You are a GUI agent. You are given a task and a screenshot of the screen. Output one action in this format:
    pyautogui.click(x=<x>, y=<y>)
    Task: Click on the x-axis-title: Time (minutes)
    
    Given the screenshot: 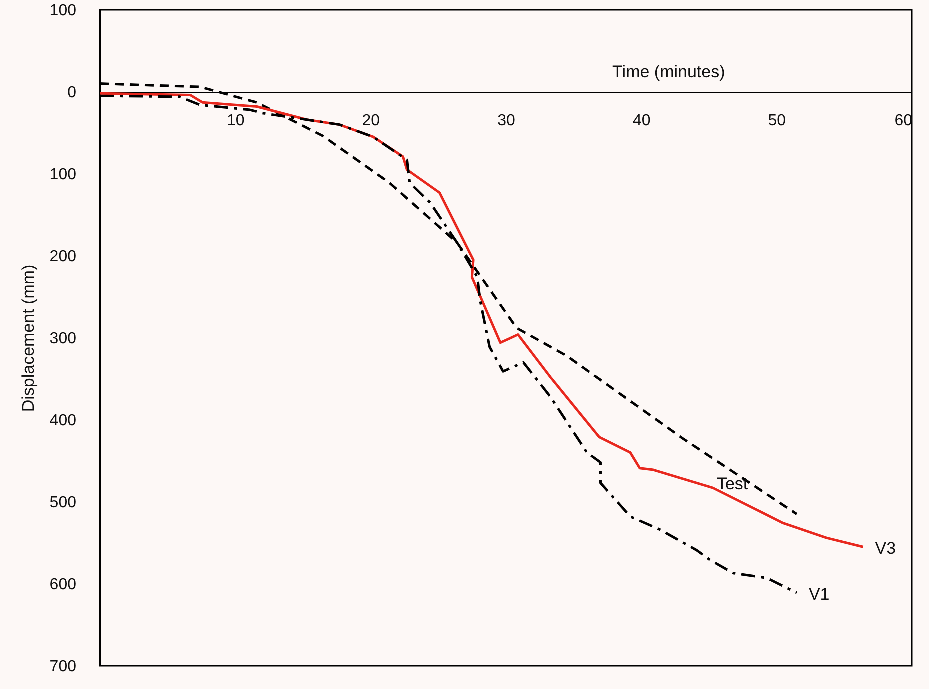 What is the action you would take?
    pyautogui.click(x=669, y=72)
    